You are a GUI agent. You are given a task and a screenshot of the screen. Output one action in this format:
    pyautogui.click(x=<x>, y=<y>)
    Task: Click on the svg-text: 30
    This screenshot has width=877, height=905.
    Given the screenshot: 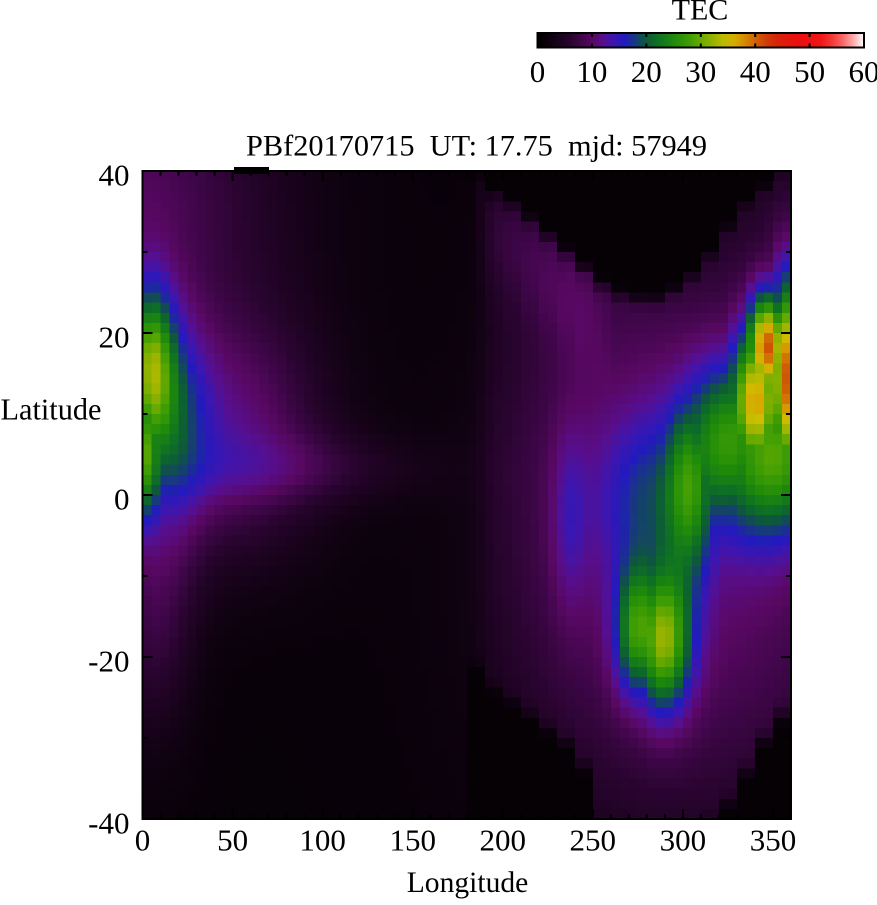 What is the action you would take?
    pyautogui.click(x=700, y=71)
    